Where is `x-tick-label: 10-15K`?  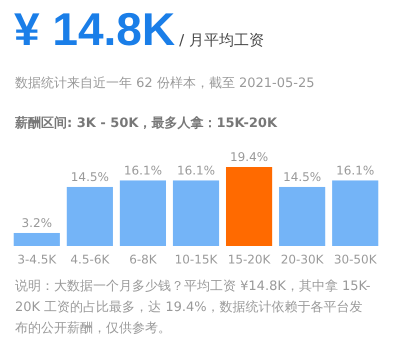 x-tick-label: 10-15K is located at coordinates (196, 259).